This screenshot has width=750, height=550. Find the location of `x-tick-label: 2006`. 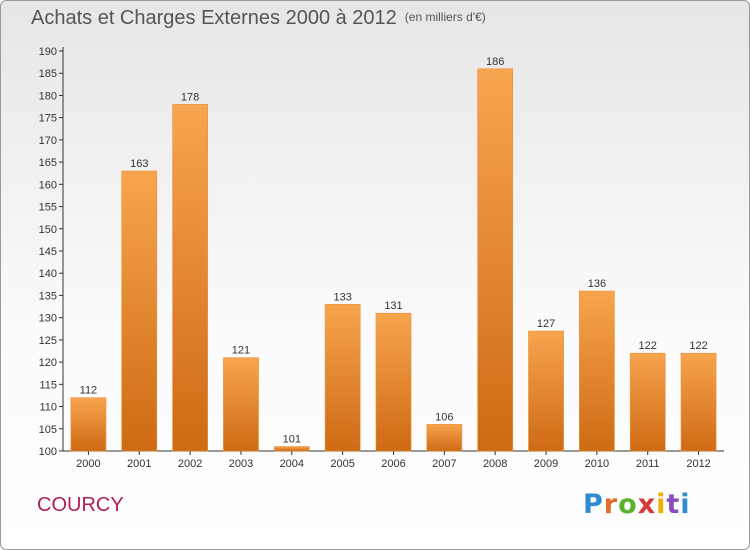

x-tick-label: 2006 is located at coordinates (393, 464).